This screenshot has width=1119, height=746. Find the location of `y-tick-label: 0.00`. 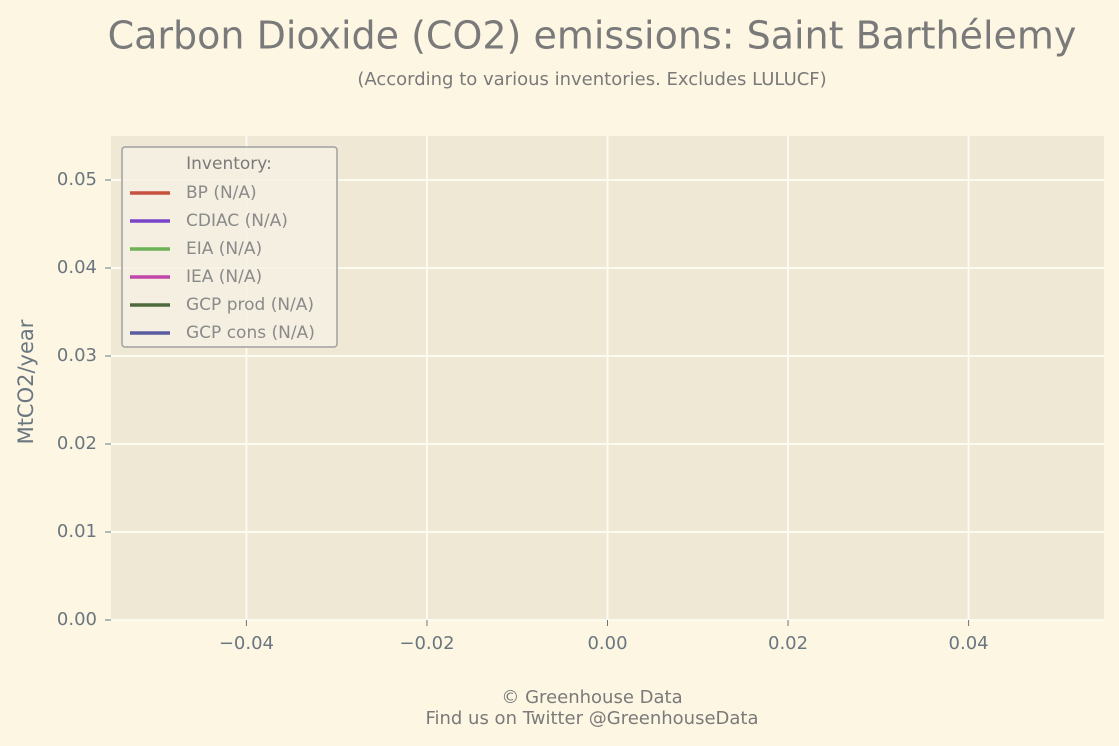

y-tick-label: 0.00 is located at coordinates (77, 619).